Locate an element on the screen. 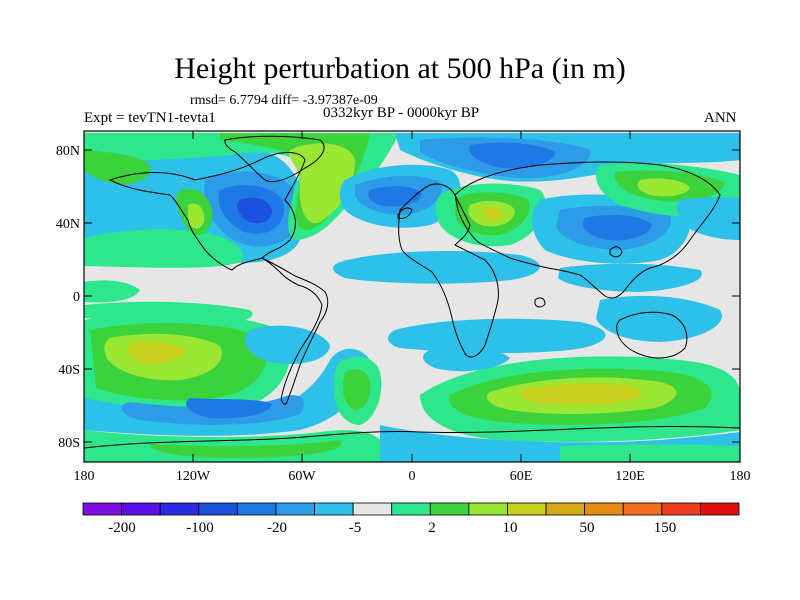  lat-label: 80S is located at coordinates (69, 443).